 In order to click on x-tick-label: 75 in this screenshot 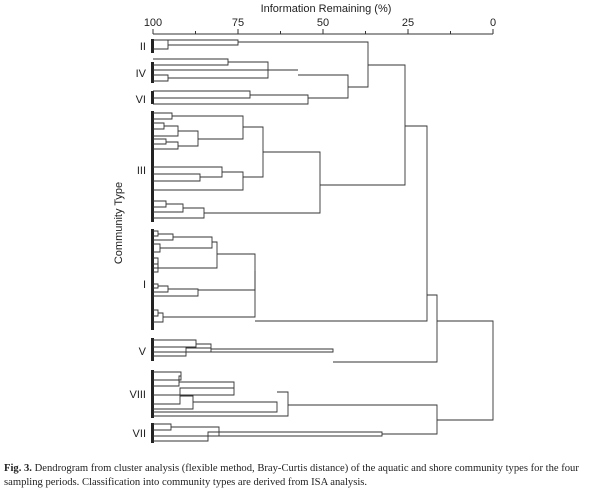, I will do `click(238, 23)`.